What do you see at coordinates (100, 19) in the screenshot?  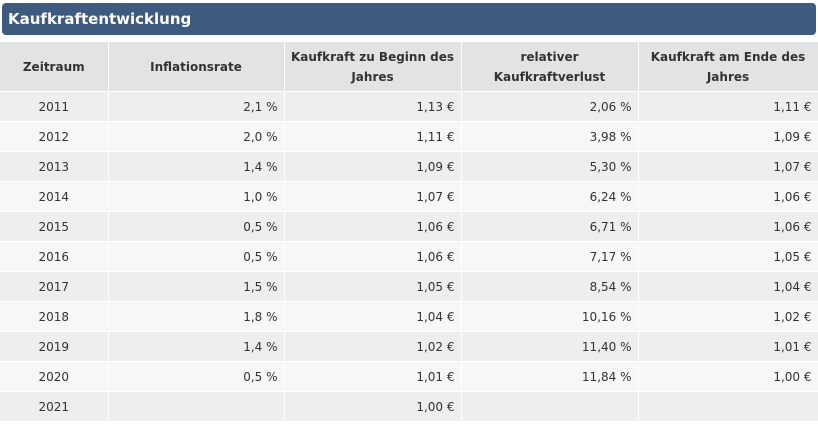 I see `panel-title: Kaufkraftentwicklung` at bounding box center [100, 19].